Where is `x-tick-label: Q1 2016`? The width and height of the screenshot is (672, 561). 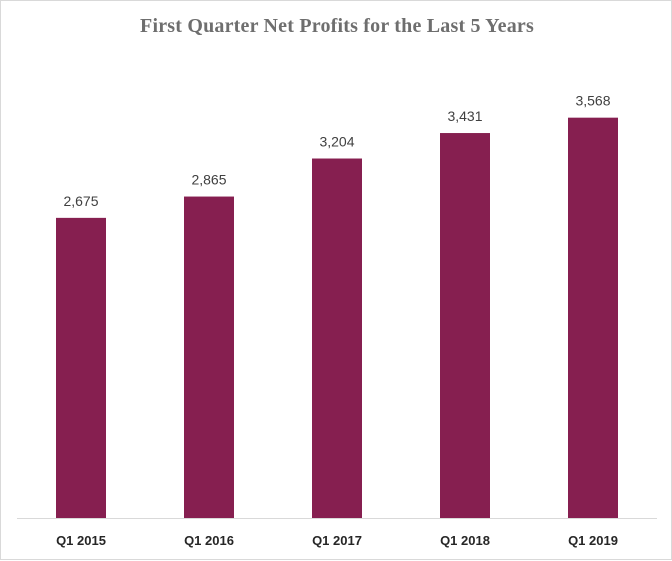 x-tick-label: Q1 2016 is located at coordinates (209, 540).